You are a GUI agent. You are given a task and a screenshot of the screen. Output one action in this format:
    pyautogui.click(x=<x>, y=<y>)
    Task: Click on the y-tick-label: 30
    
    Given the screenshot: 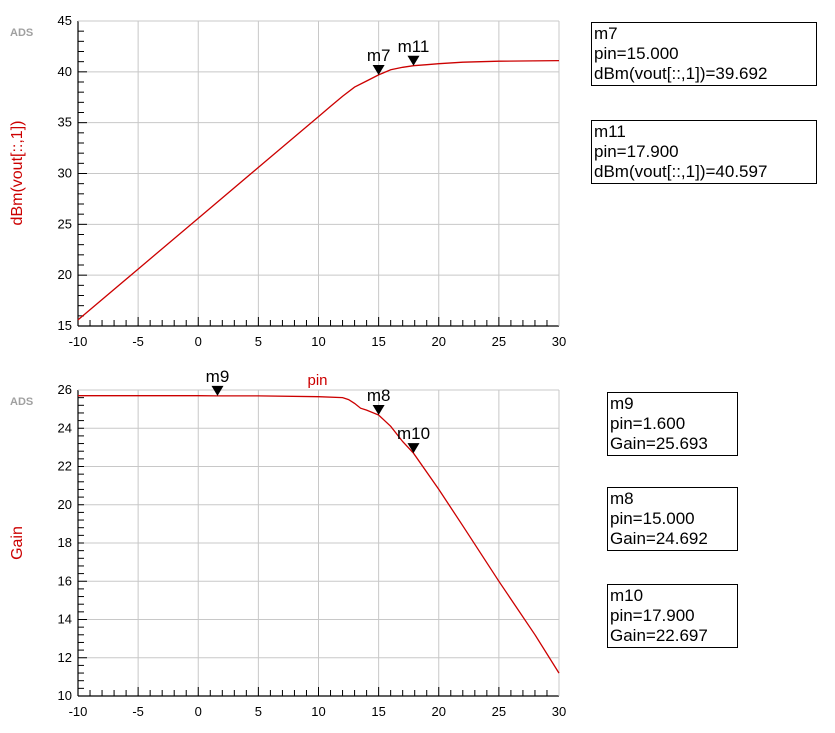 What is the action you would take?
    pyautogui.click(x=65, y=173)
    